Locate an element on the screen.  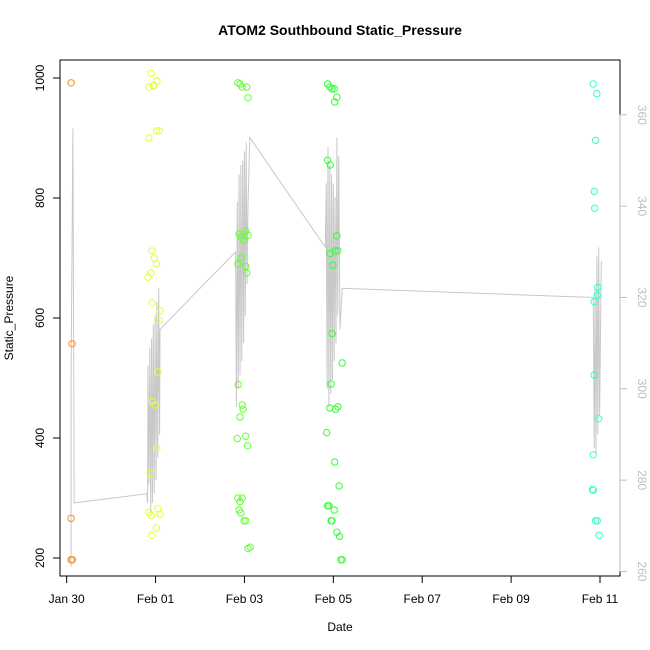
y2-tick-label: 360 is located at coordinates (642, 115).